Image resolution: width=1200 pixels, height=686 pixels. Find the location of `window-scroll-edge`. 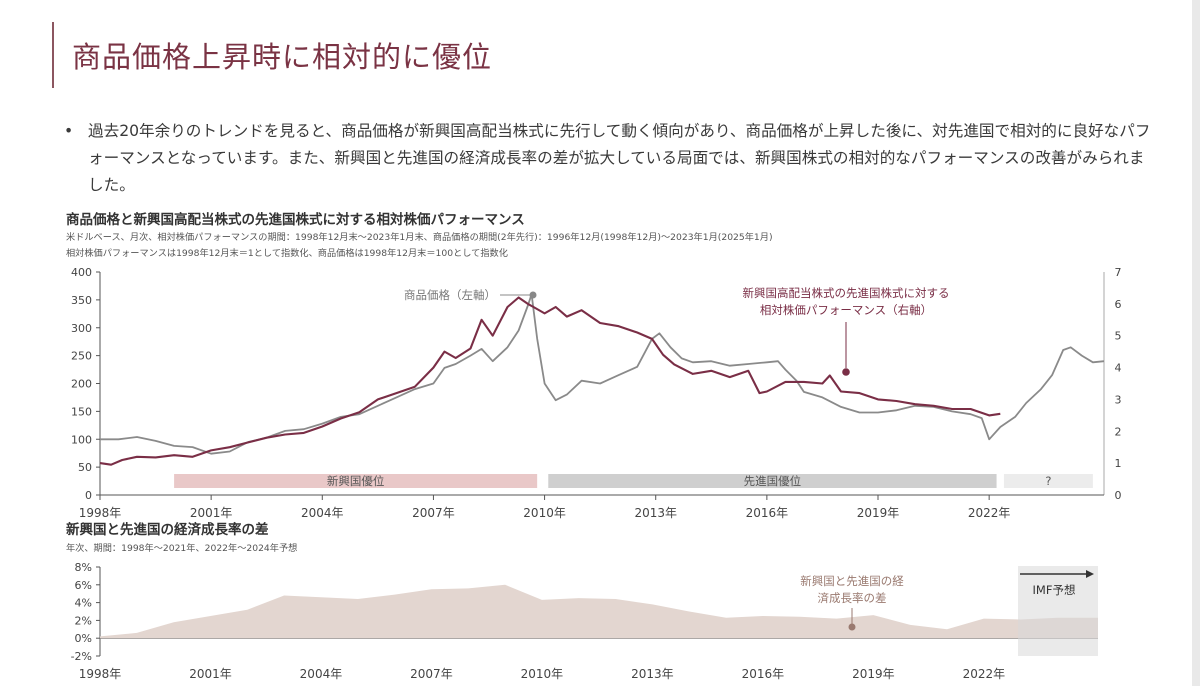

window-scroll-edge is located at coordinates (1196, 343).